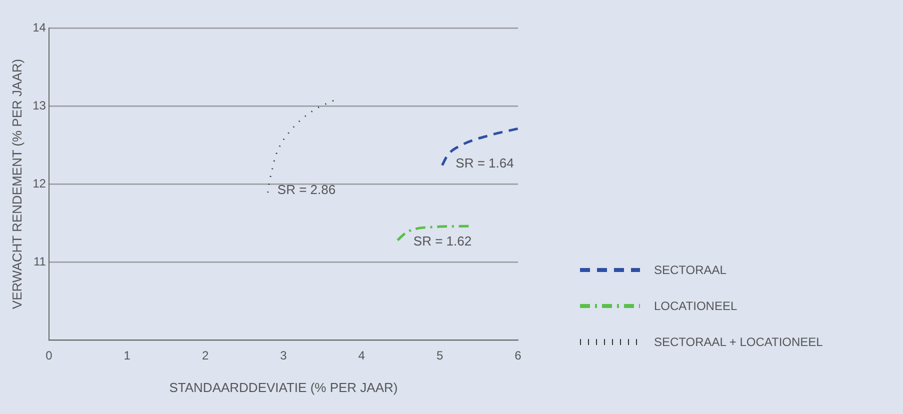  I want to click on x-tick-label: 3, so click(284, 355).